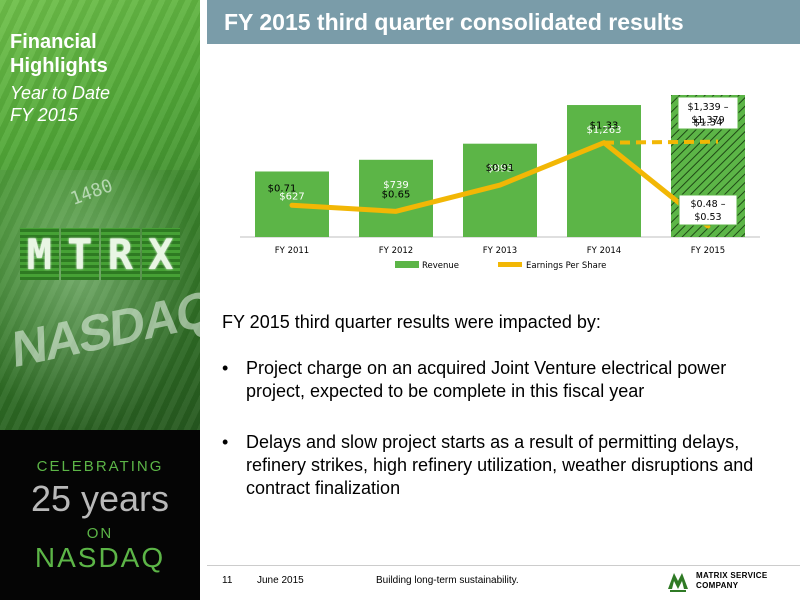 The image size is (800, 600). I want to click on revenue-data-label: $1,379, so click(707, 120).